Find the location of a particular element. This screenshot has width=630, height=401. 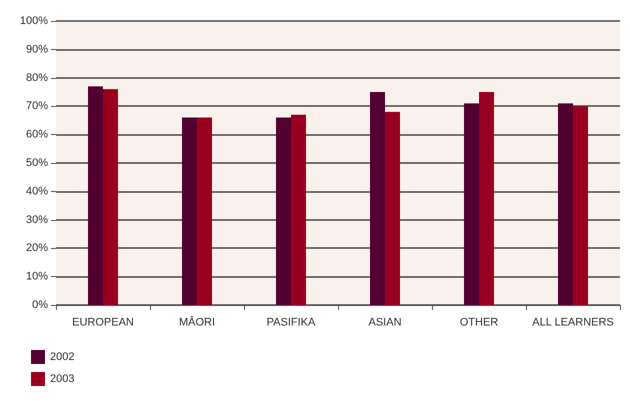

y-tick-label: 90% is located at coordinates (37, 49).